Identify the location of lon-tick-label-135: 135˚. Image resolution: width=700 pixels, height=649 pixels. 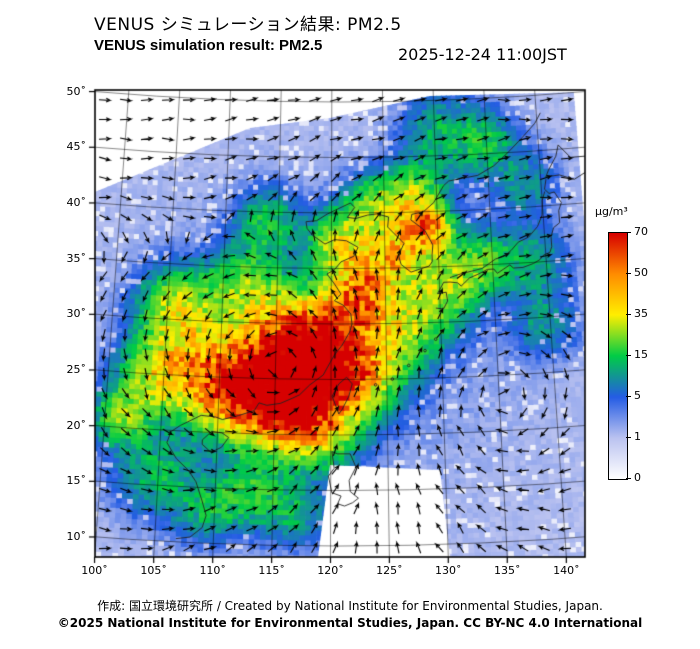
(507, 570).